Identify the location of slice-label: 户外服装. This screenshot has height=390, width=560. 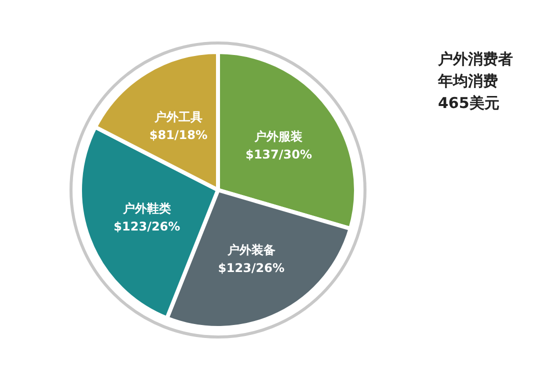
(279, 136).